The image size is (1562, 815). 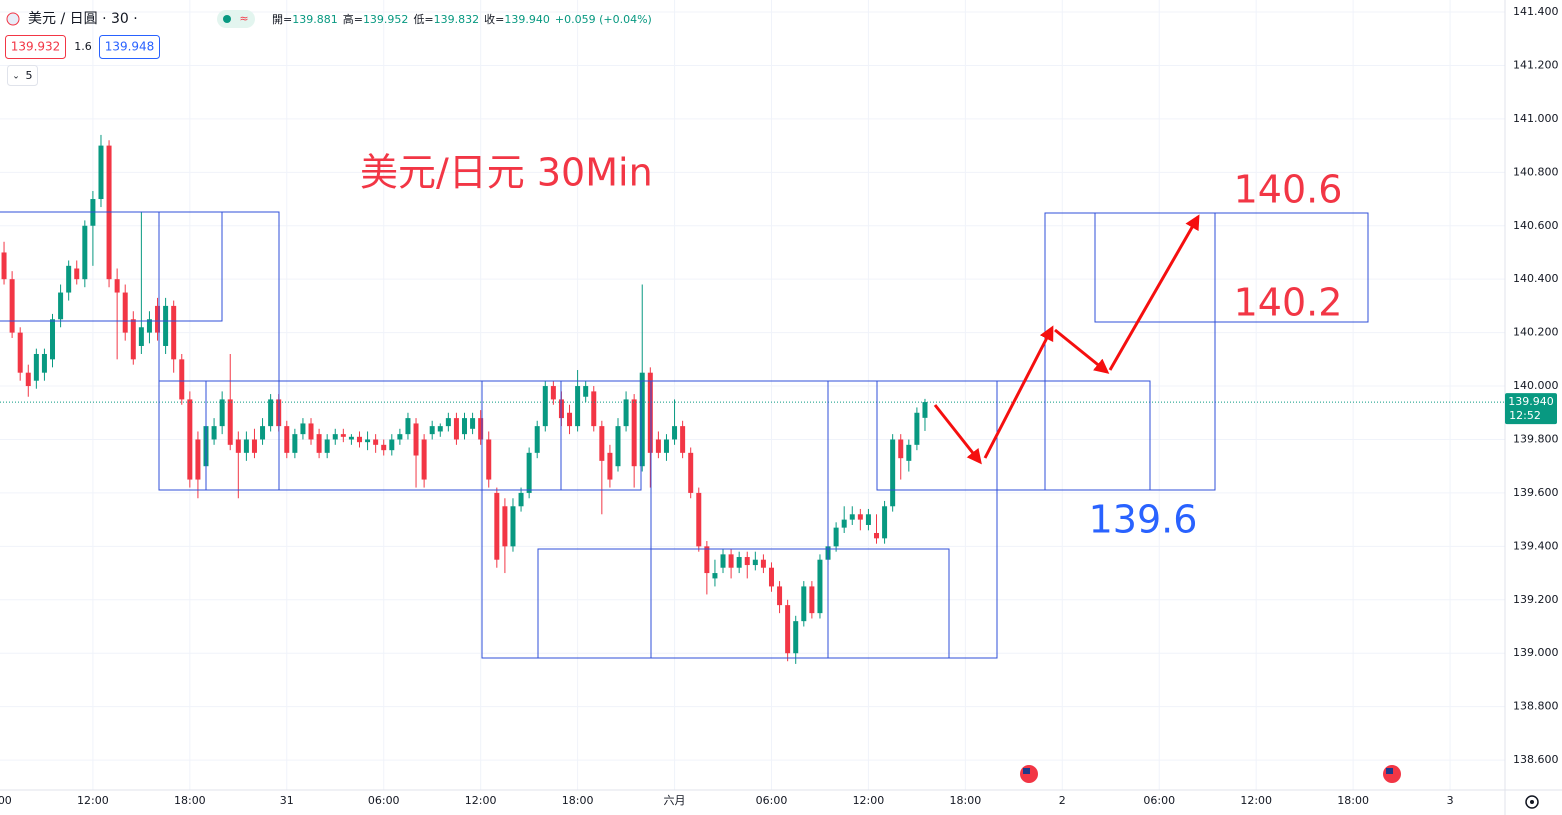 I want to click on symbol-icon, so click(x=13, y=19).